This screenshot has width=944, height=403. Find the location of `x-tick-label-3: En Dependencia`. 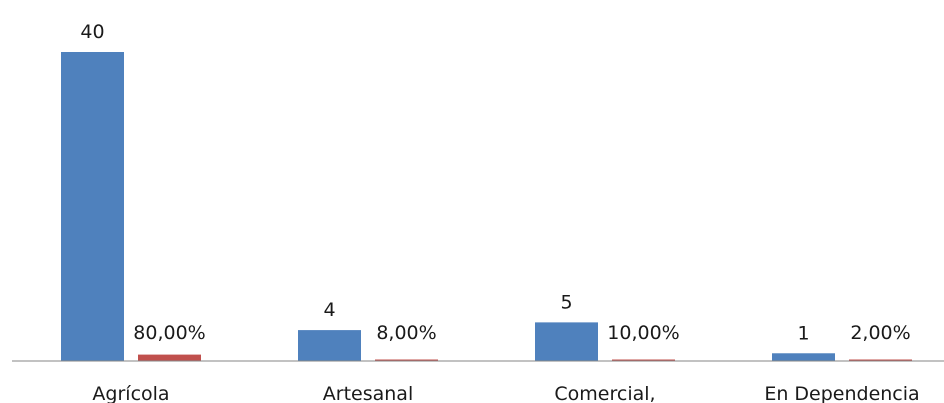

x-tick-label-3: En Dependencia is located at coordinates (841, 393).